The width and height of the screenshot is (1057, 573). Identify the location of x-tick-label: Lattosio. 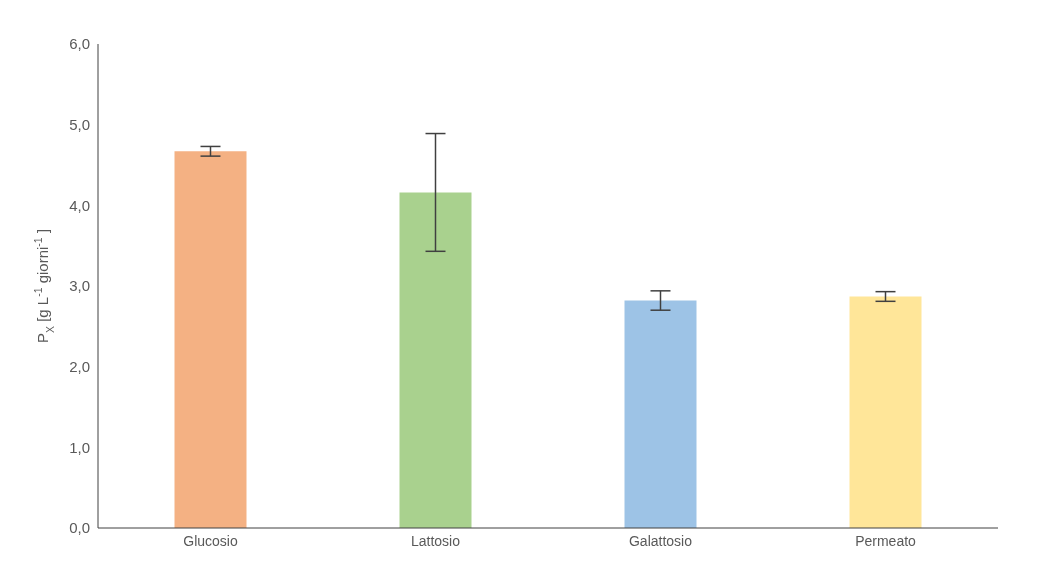
(435, 540).